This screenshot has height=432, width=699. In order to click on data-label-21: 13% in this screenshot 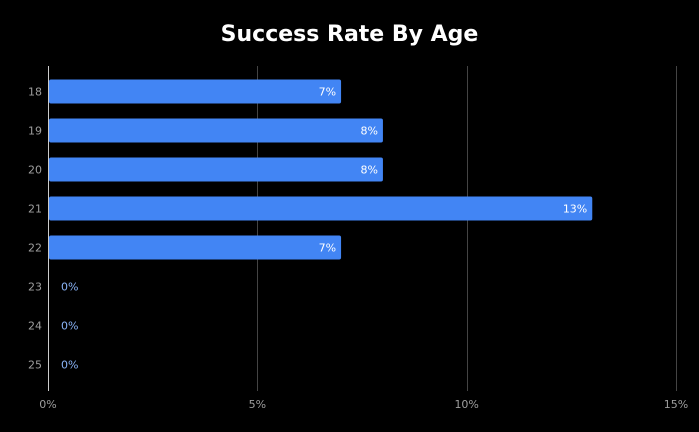, I will do `click(575, 209)`.